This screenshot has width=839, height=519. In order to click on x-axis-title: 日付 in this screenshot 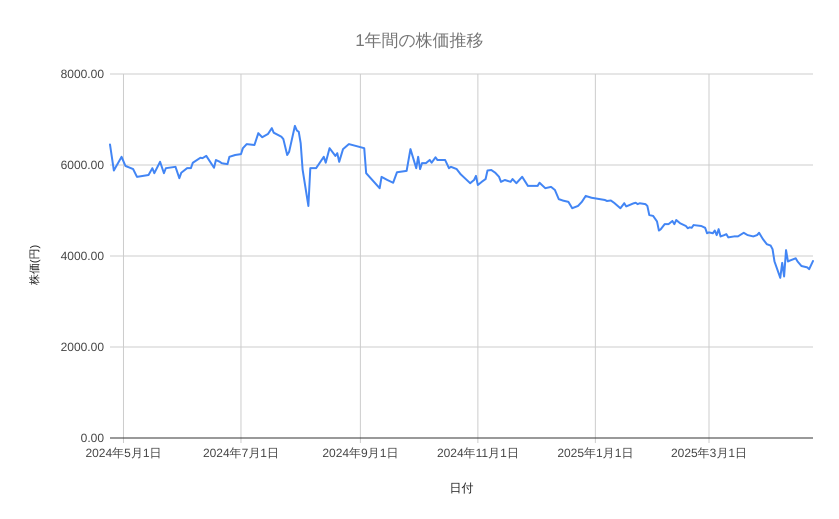, I will do `click(462, 488)`.